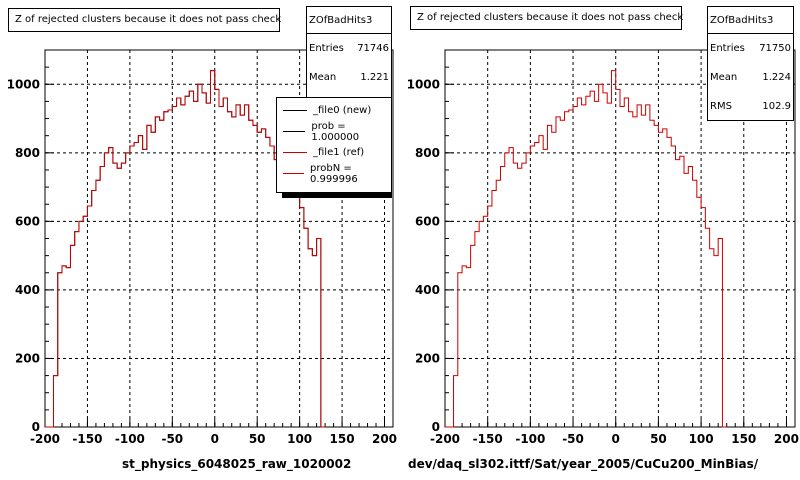 The image size is (800, 480). I want to click on legend-entry: prob = 1.000000, so click(334, 131).